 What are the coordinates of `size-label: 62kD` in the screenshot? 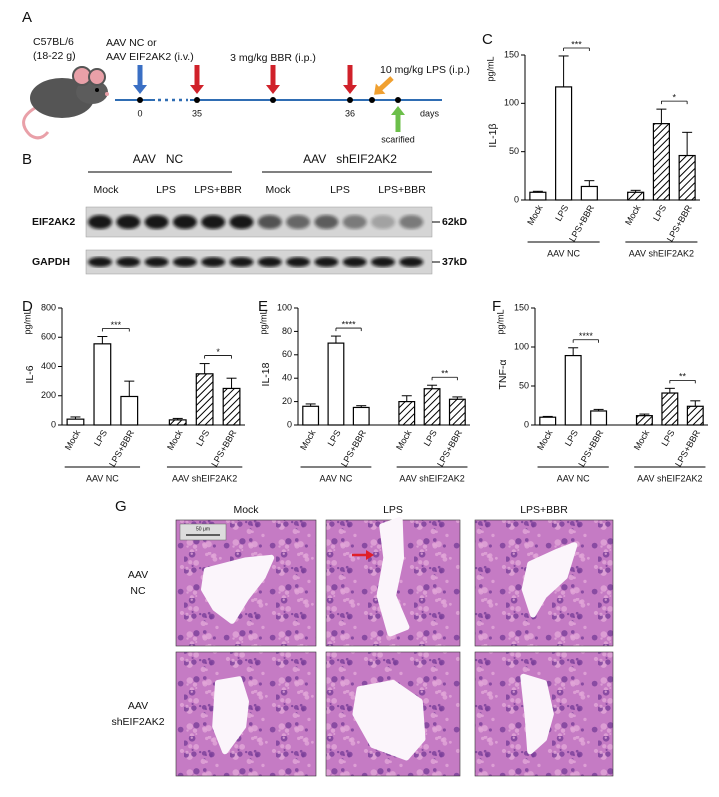 It's located at (455, 222).